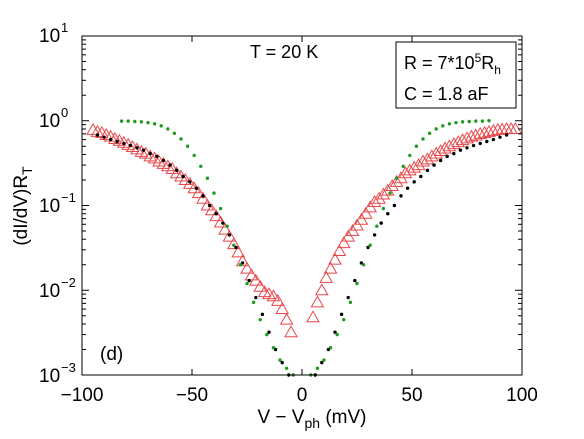 Image resolution: width=584 pixels, height=439 pixels. I want to click on y-tick-label: 10 −3, so click(57, 373).